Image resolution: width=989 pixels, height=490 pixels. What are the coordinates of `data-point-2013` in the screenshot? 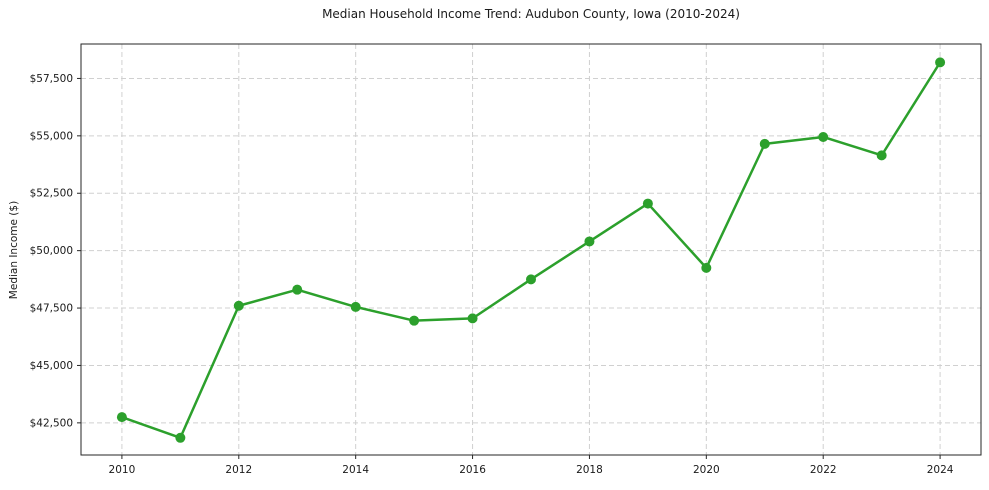 It's located at (297, 289).